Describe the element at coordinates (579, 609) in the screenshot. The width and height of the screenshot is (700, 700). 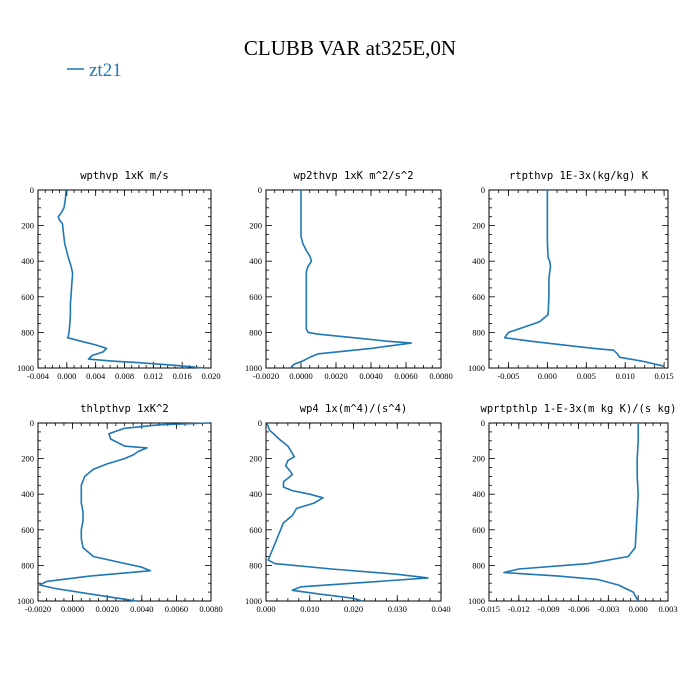
I see `x-tick-label: -0.006` at that location.